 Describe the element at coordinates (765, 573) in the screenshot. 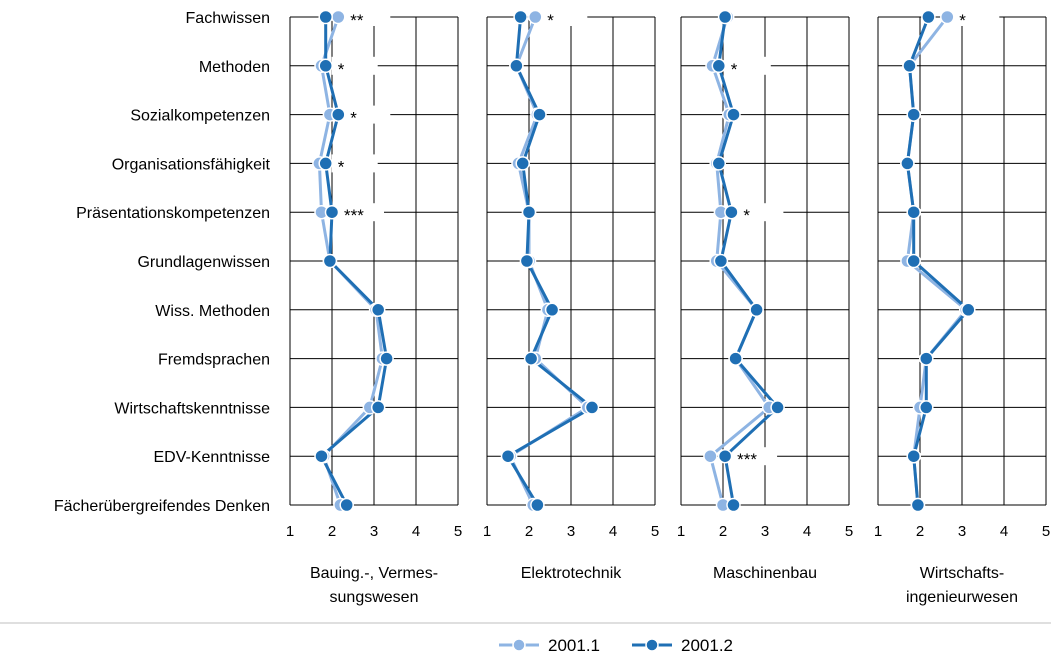

I see `panel-title: Maschinenbau` at that location.